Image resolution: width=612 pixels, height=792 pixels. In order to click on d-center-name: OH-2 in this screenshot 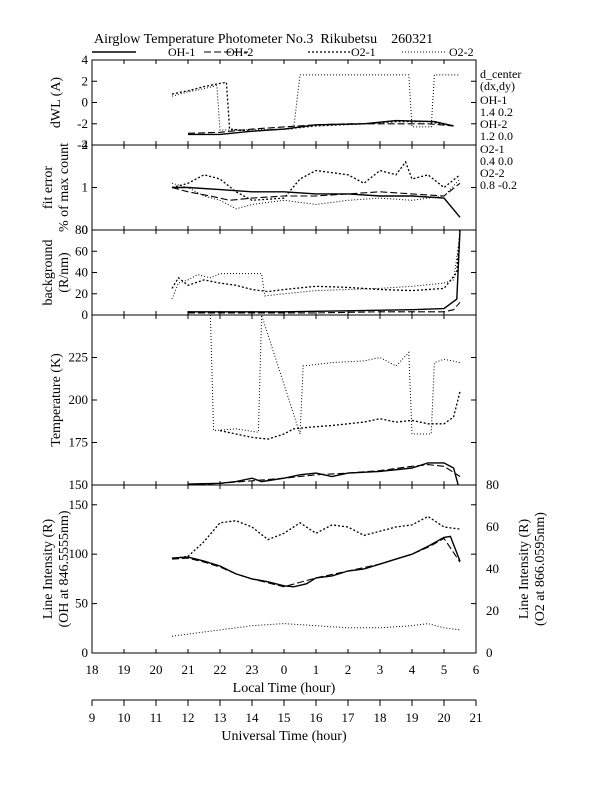, I will do `click(493, 124)`.